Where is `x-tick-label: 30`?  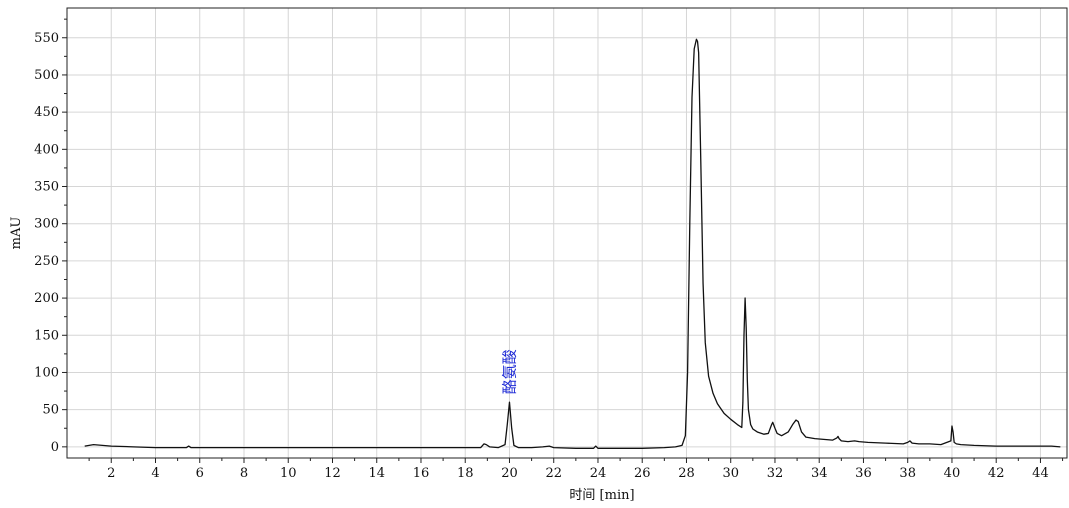
x-tick-label: 30 is located at coordinates (730, 473).